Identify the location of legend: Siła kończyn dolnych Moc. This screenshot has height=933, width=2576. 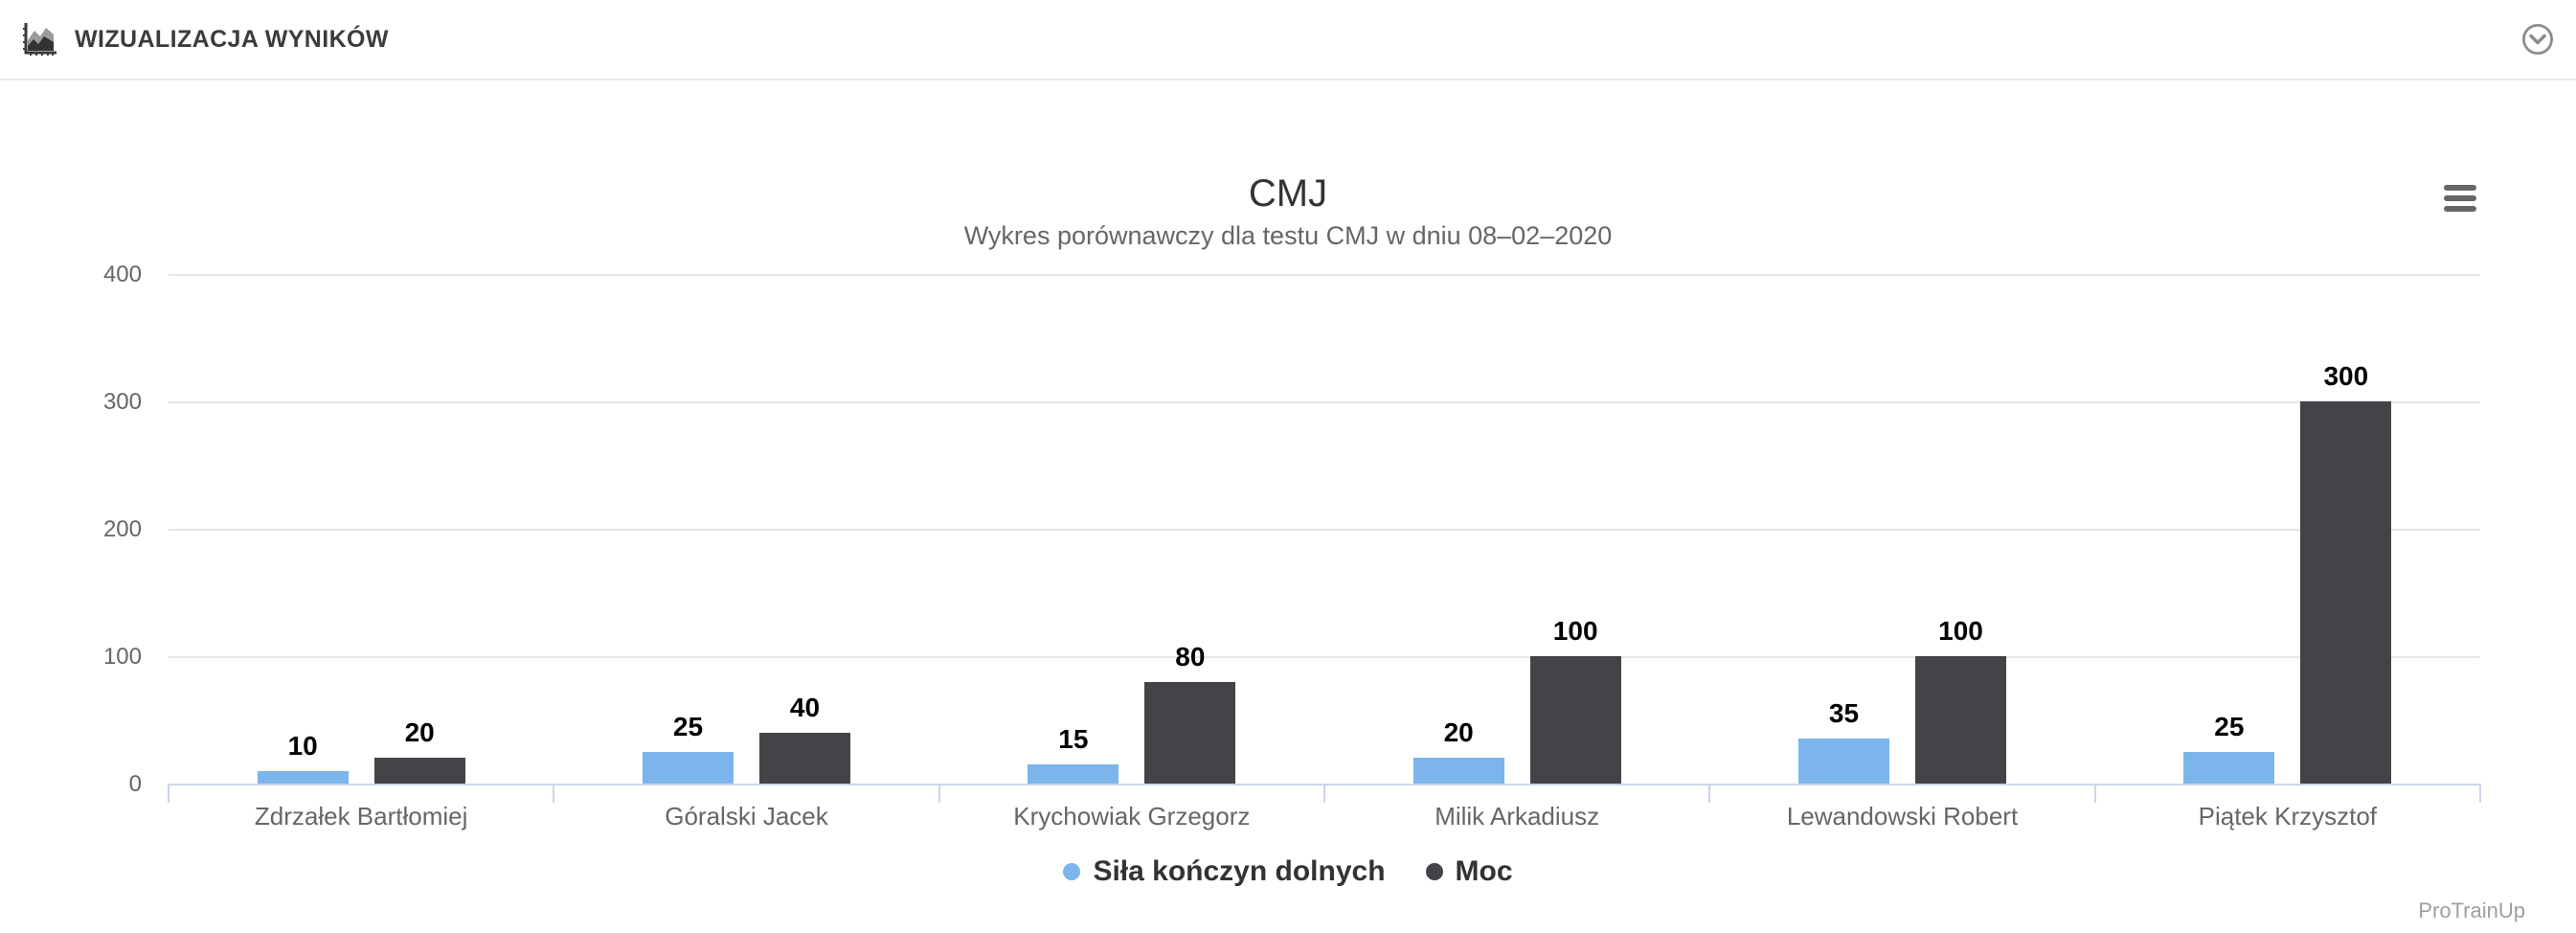
(1288, 872).